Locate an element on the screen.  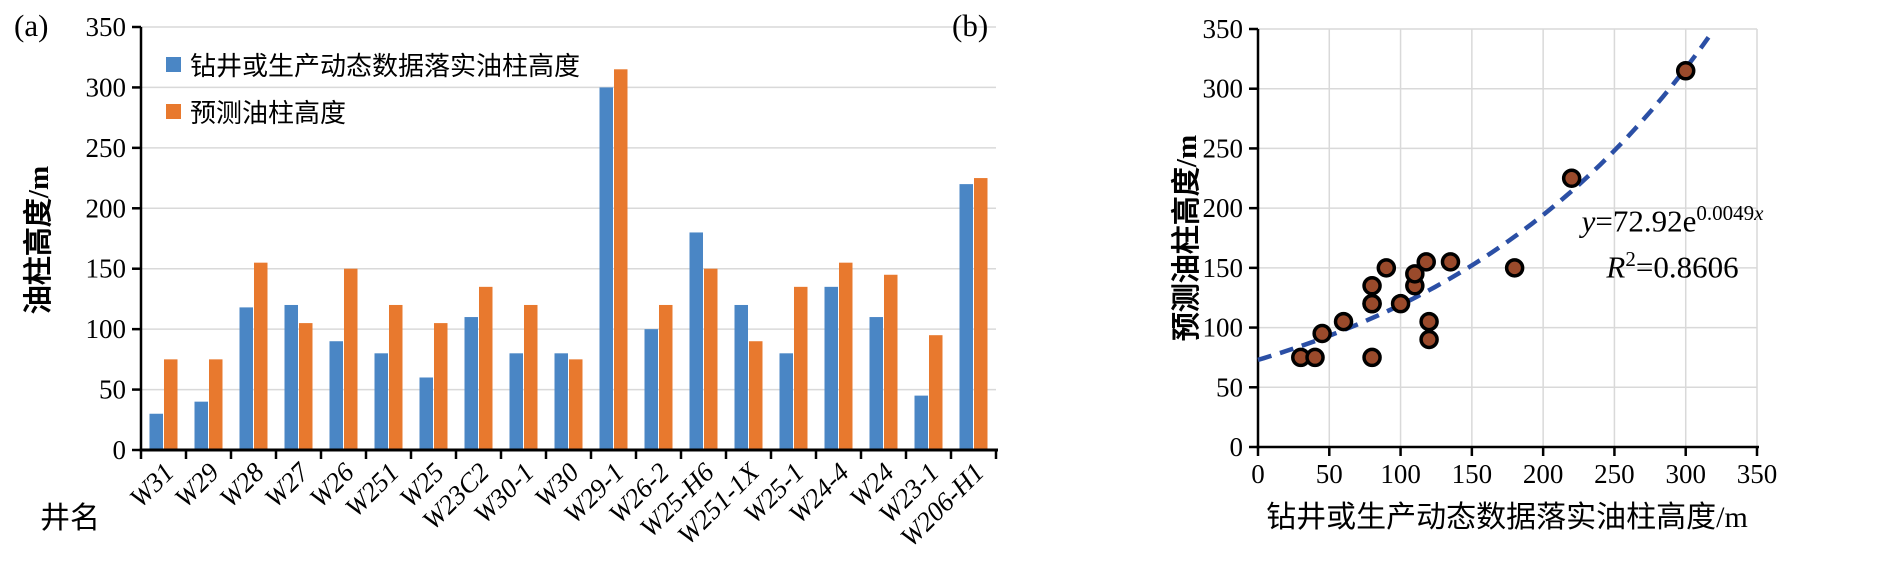
x-tick-label: 250 is located at coordinates (1614, 474).